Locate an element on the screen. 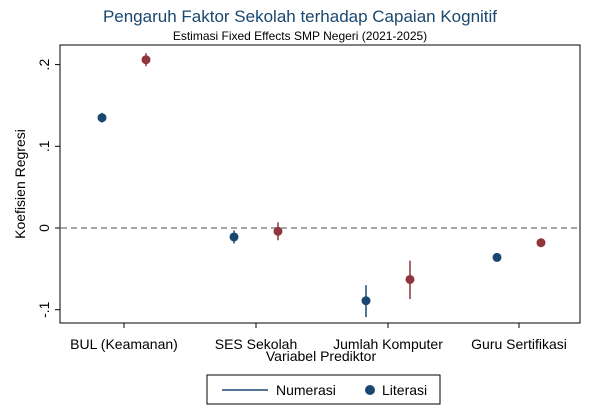  legend: Numerasi Literasi is located at coordinates (323, 389).